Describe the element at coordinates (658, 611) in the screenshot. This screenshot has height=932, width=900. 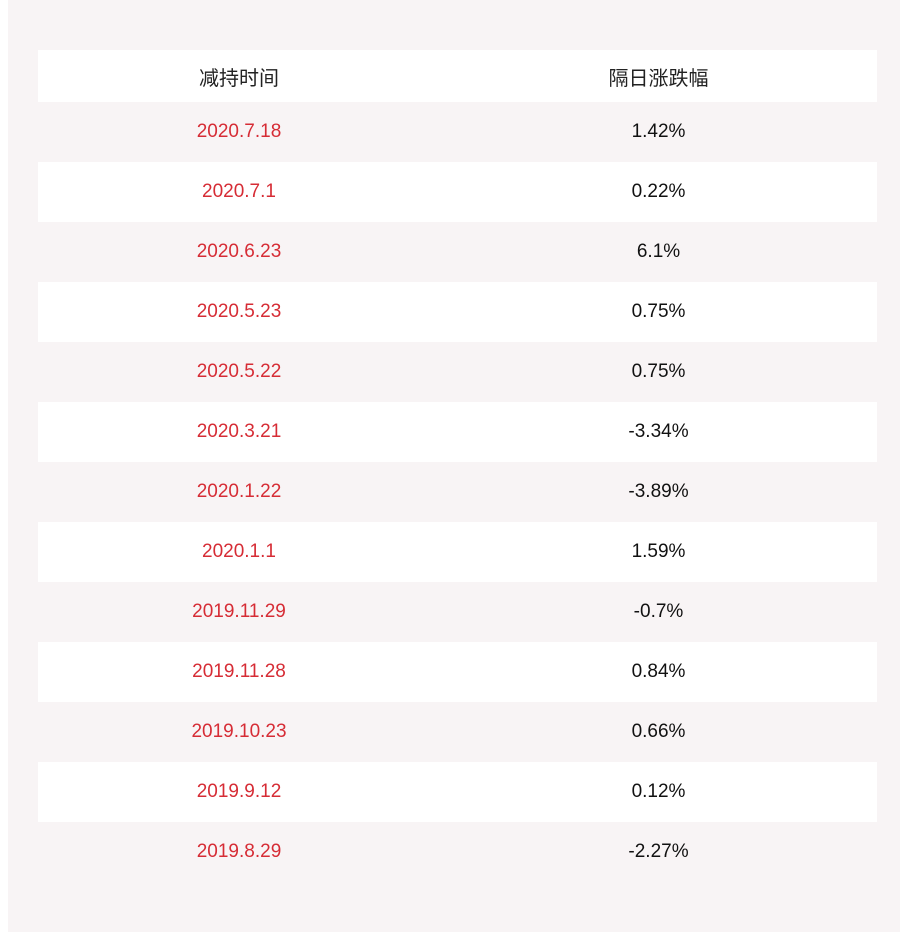
I see `change-cell: -0.7%` at that location.